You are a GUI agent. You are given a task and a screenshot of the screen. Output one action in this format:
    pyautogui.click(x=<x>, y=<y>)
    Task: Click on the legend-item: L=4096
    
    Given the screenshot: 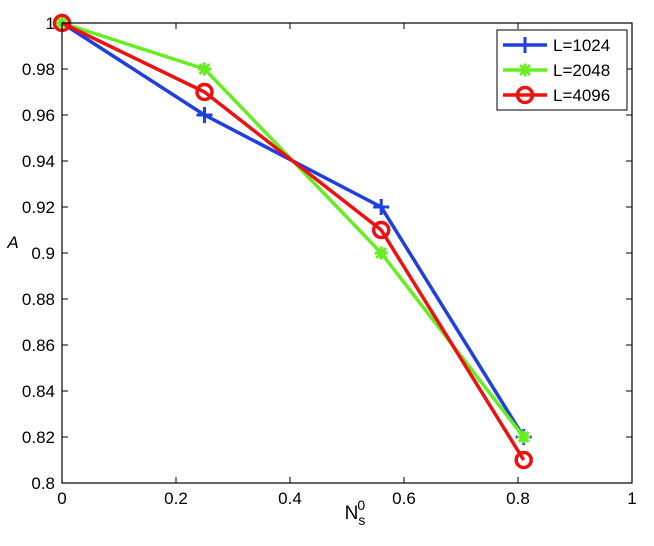 What is the action you would take?
    pyautogui.click(x=556, y=95)
    